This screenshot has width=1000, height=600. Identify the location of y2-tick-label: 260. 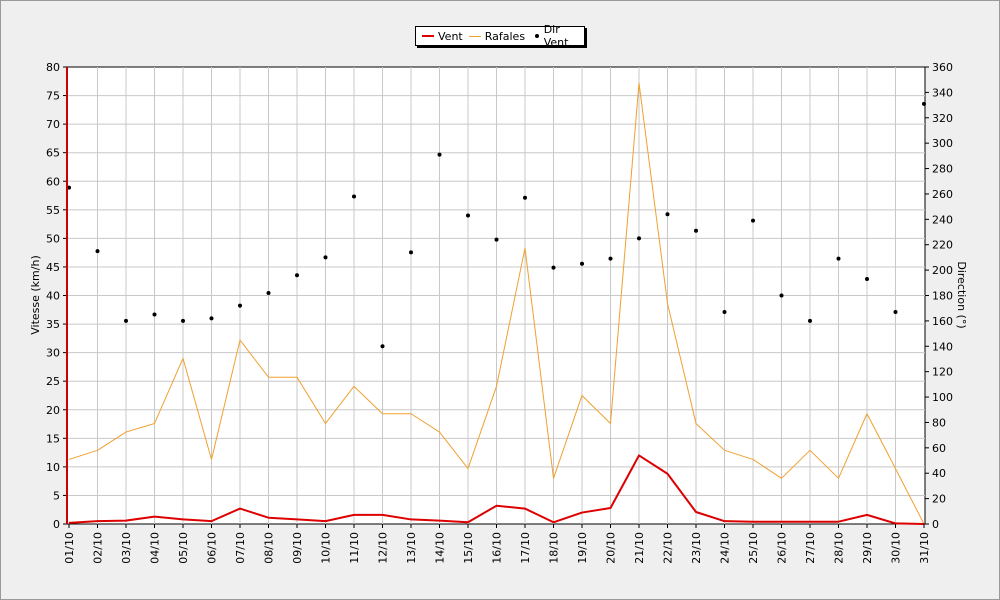
(942, 194).